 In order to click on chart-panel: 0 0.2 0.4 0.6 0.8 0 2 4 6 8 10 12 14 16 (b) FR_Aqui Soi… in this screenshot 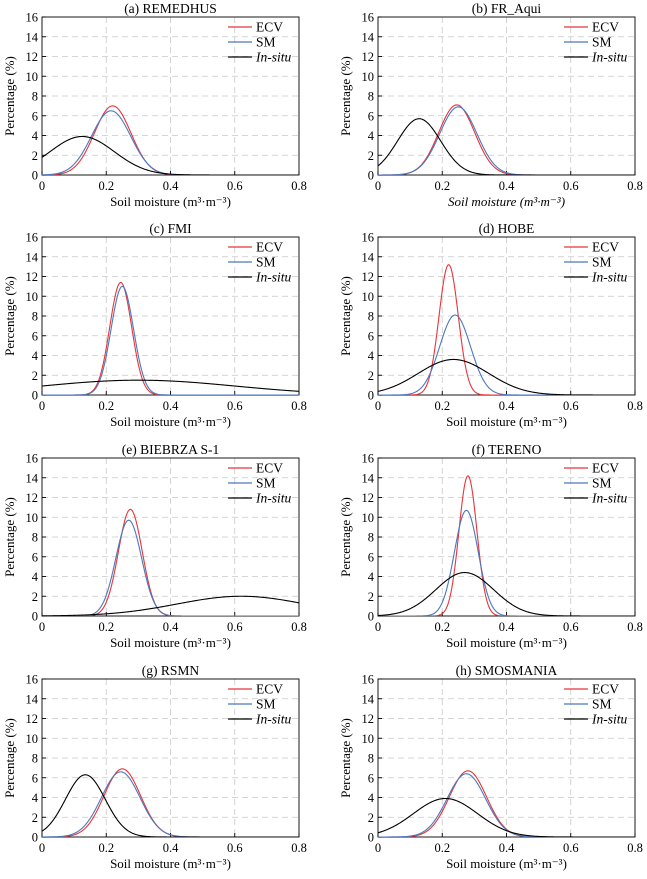, I will do `click(490, 105)`.